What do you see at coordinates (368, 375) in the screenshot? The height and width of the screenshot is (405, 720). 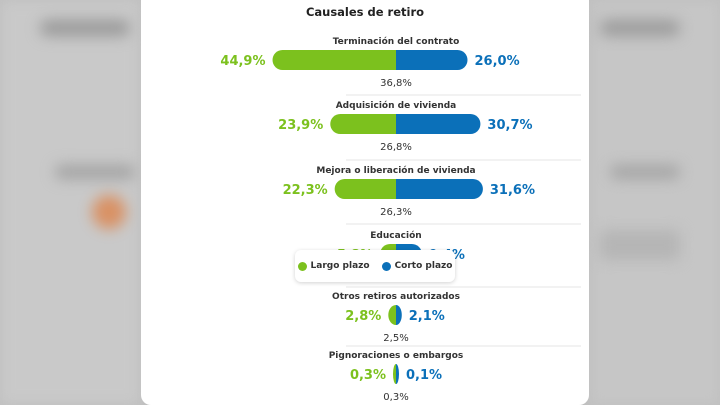 I see `data-label-largo: 0,3%` at bounding box center [368, 375].